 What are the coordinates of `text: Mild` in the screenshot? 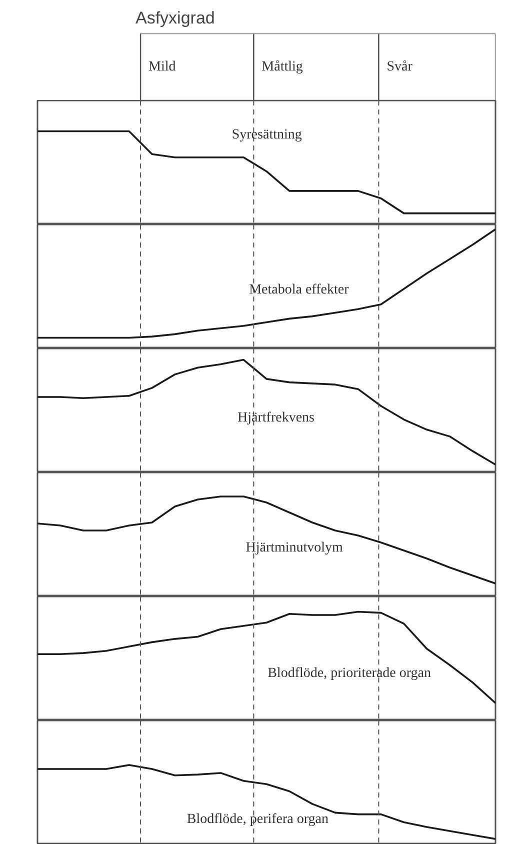 It's located at (162, 67).